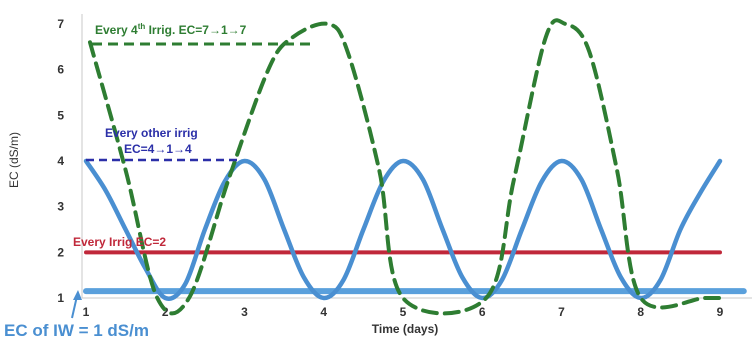  Describe the element at coordinates (158, 149) in the screenshot. I see `every-other-annotation-line2: EC=4→1→4` at that location.